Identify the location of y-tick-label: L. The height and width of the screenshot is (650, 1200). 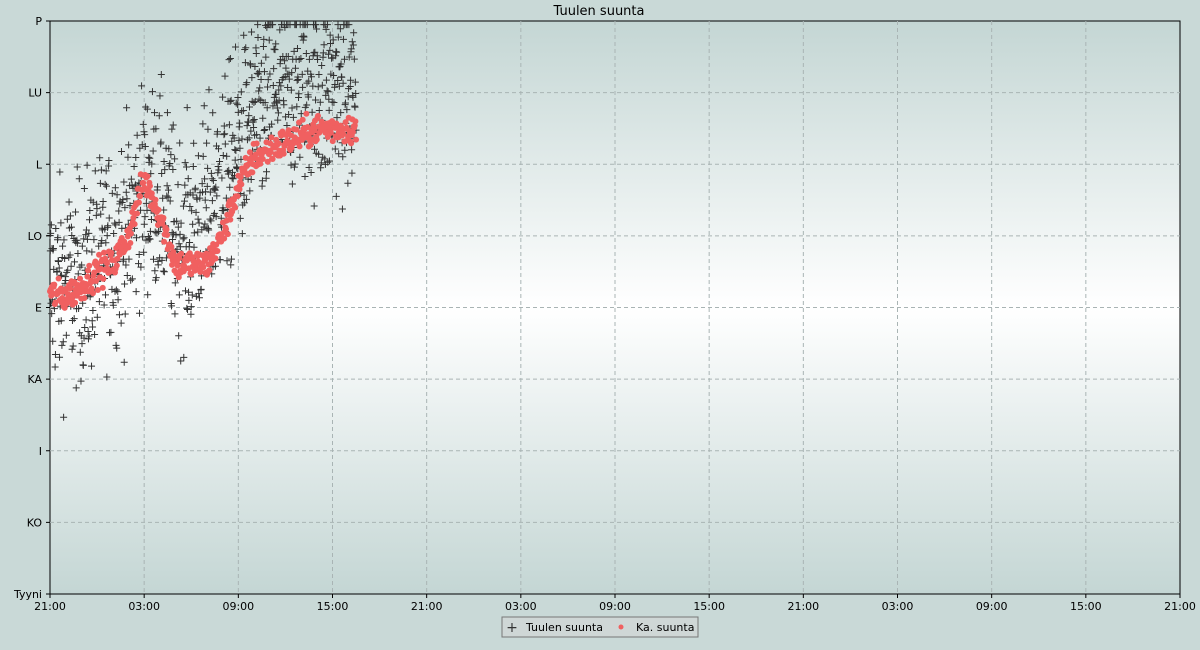
(39, 164).